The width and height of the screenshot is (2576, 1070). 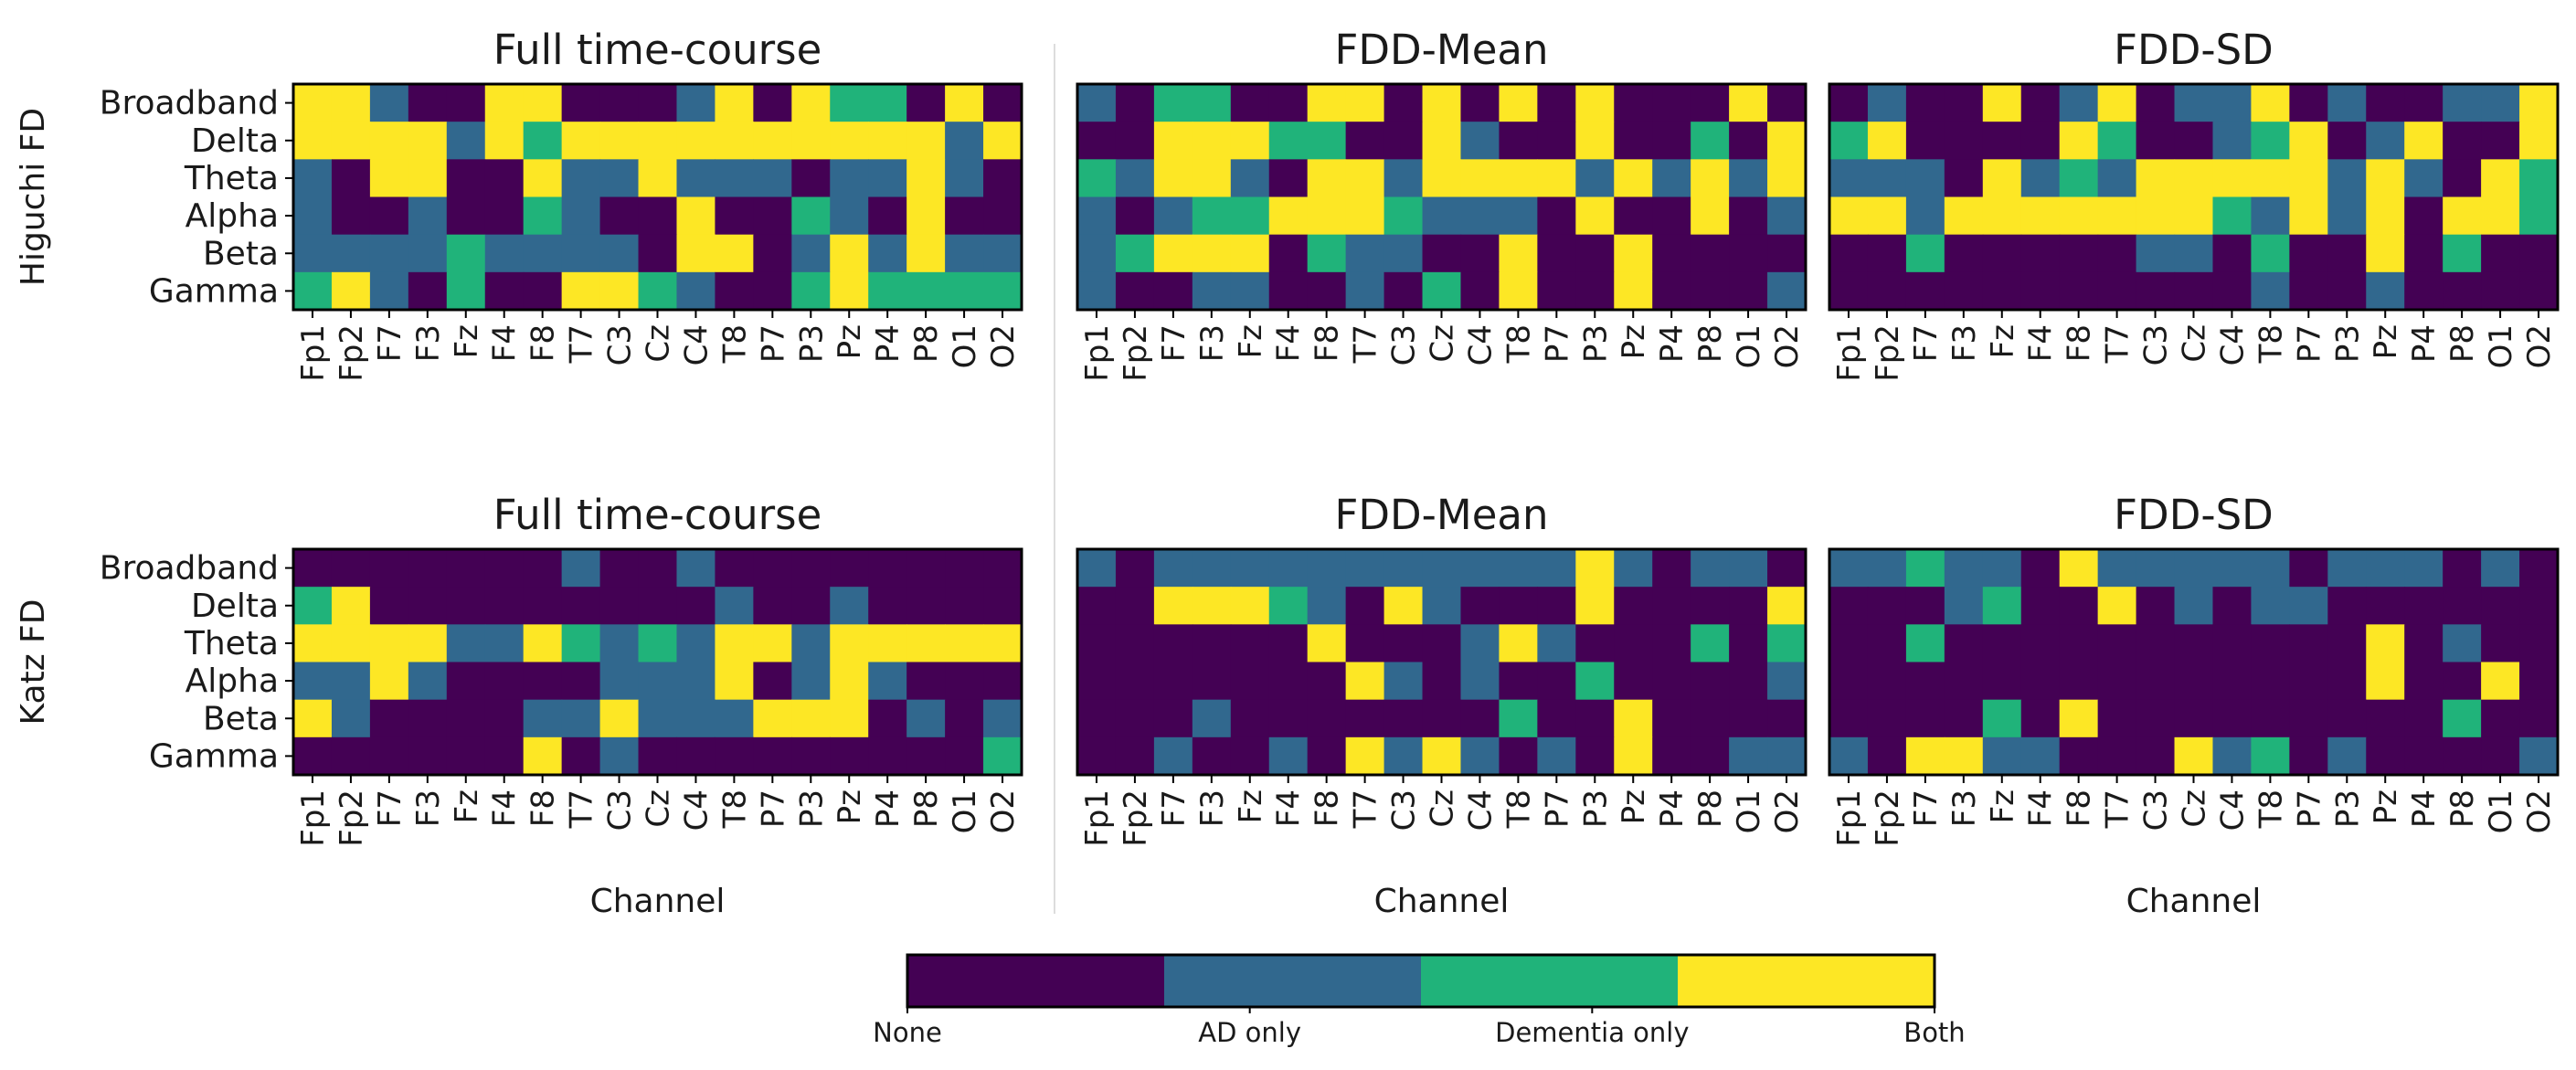 I want to click on channel-label: P4, so click(x=1672, y=808).